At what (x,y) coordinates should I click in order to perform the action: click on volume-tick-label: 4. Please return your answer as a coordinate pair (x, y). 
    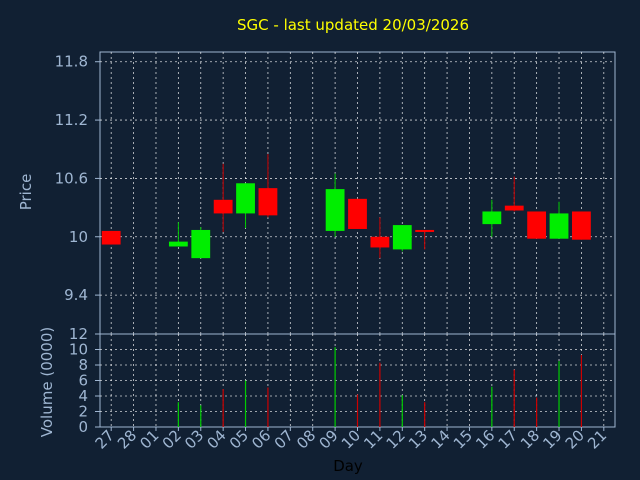
    Looking at the image, I should click on (83, 396).